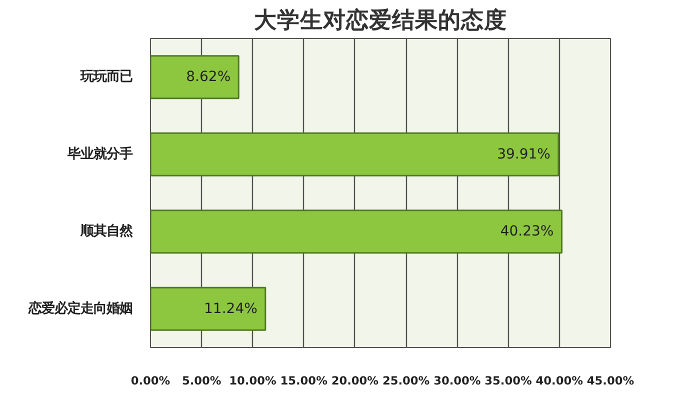 Image resolution: width=675 pixels, height=400 pixels. I want to click on x-tick-label: 0.00%, so click(150, 381).